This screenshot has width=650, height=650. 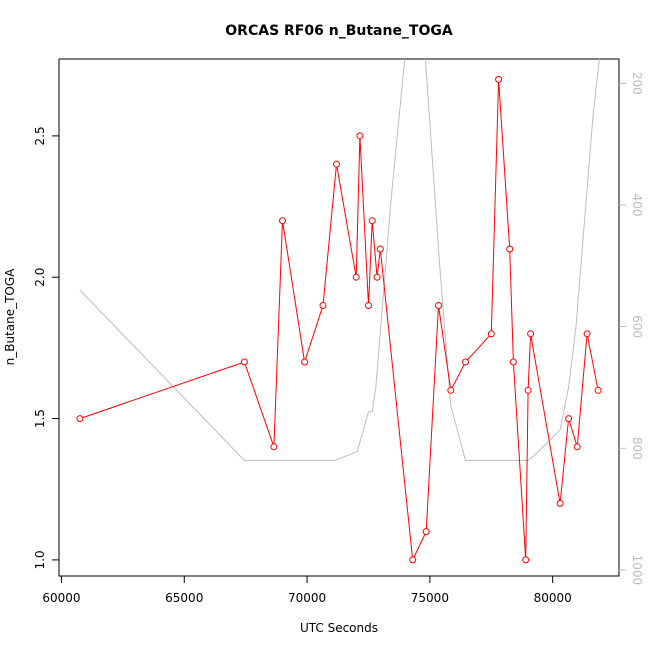 What do you see at coordinates (40, 277) in the screenshot?
I see `y-tick-label: 2.0` at bounding box center [40, 277].